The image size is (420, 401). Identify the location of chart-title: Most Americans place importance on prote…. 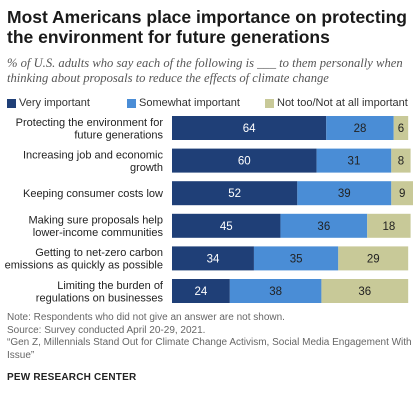
(207, 27).